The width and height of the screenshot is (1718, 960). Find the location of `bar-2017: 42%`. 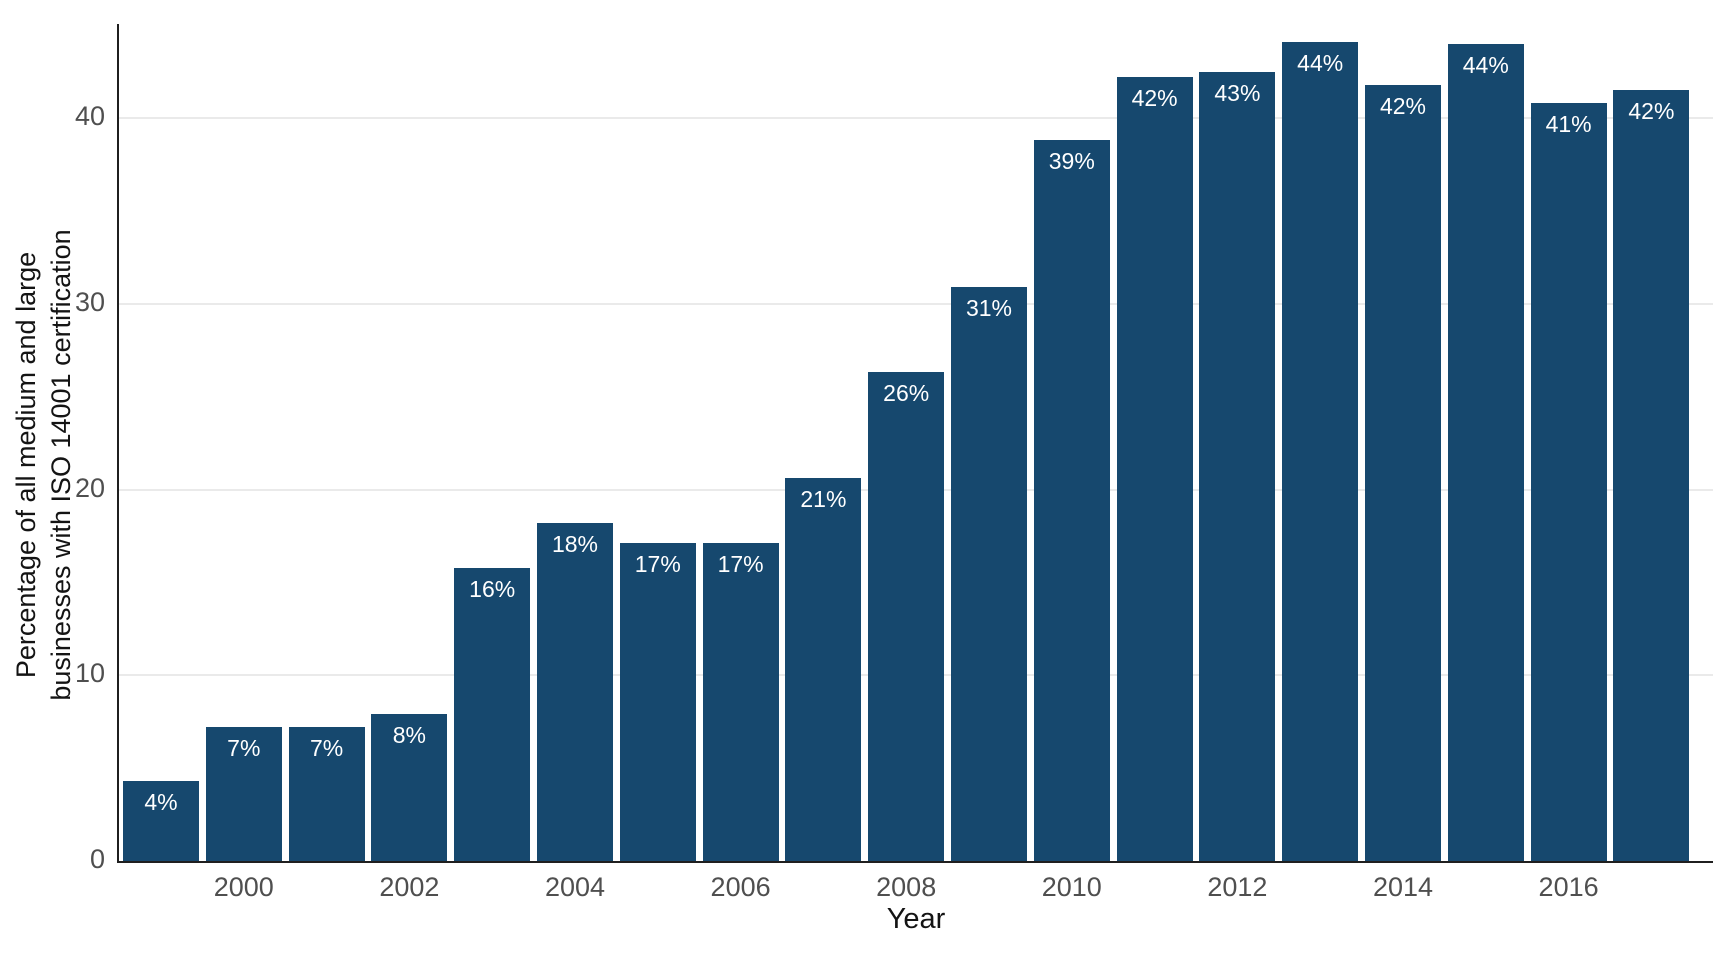

bar-2017: 42% is located at coordinates (1651, 475).